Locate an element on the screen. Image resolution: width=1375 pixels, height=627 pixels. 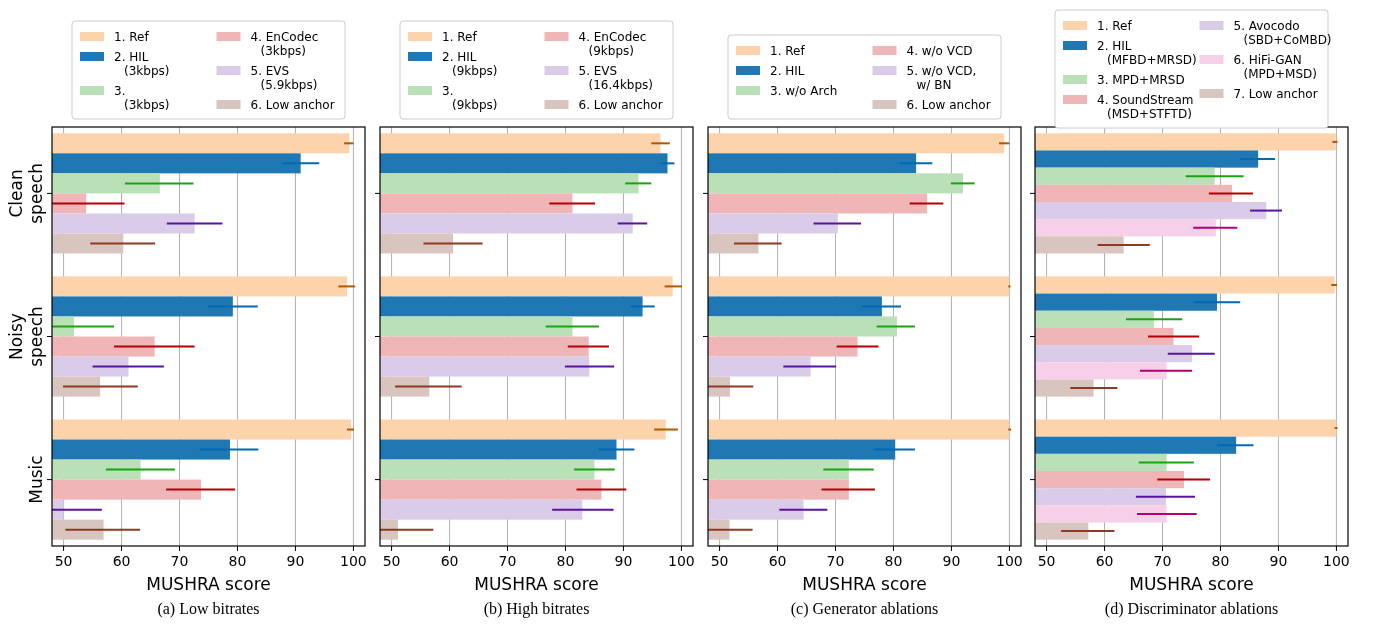
text: (c) Generator ablations is located at coordinates (864, 609).